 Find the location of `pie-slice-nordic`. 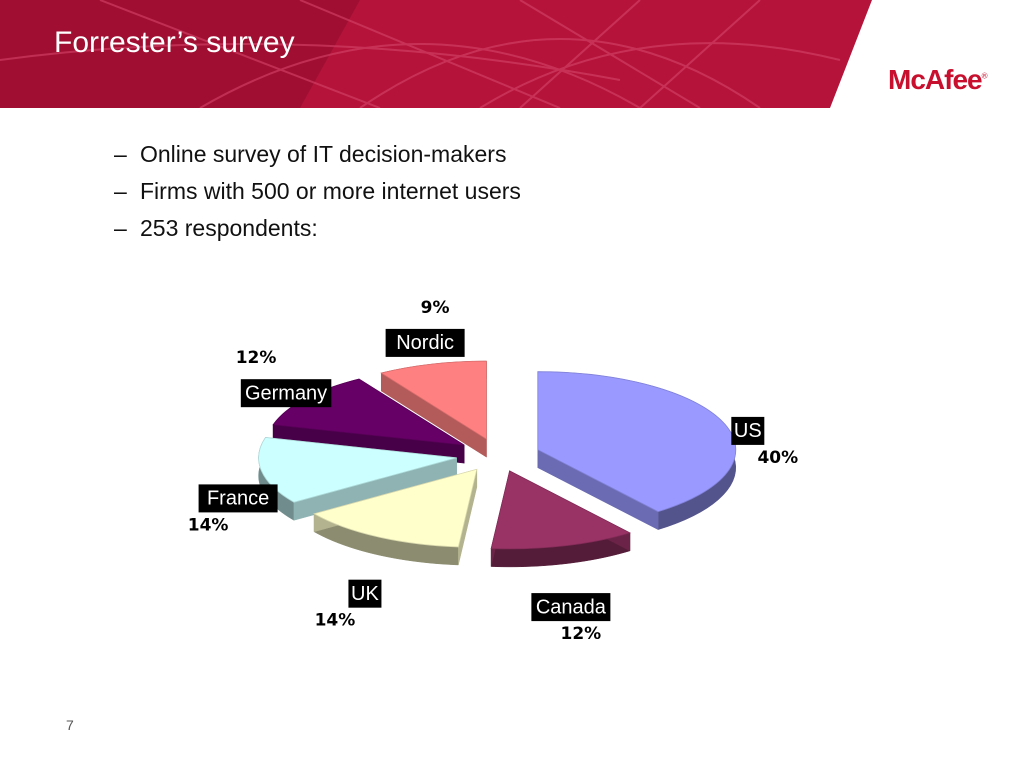

pie-slice-nordic is located at coordinates (433, 409).